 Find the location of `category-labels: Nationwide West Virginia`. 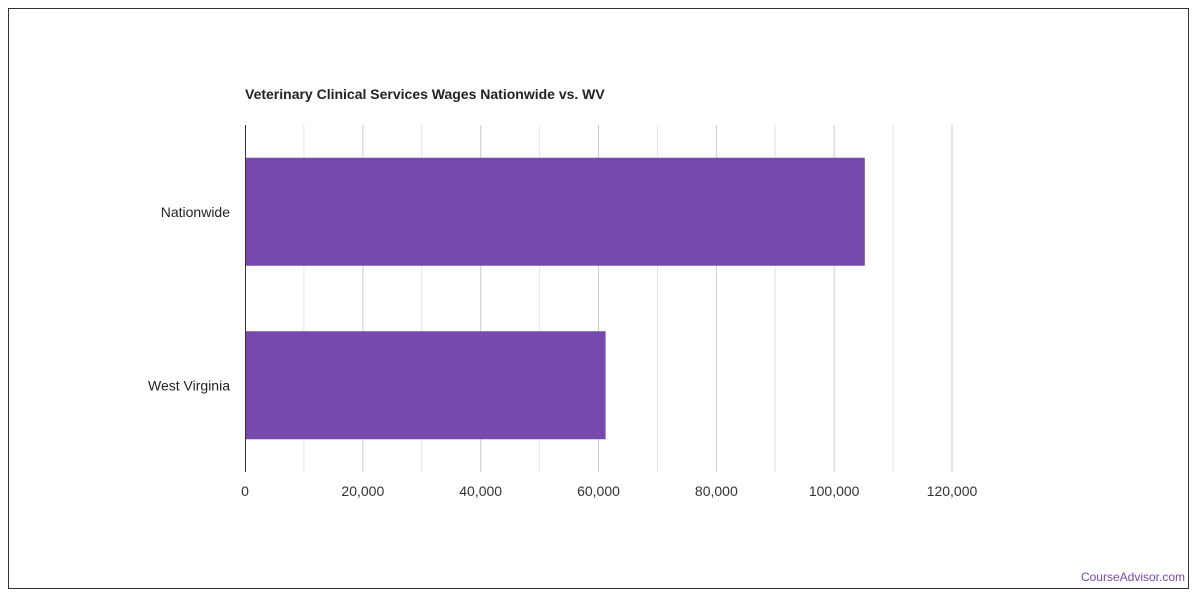

category-labels: Nationwide West Virginia is located at coordinates (189, 299).